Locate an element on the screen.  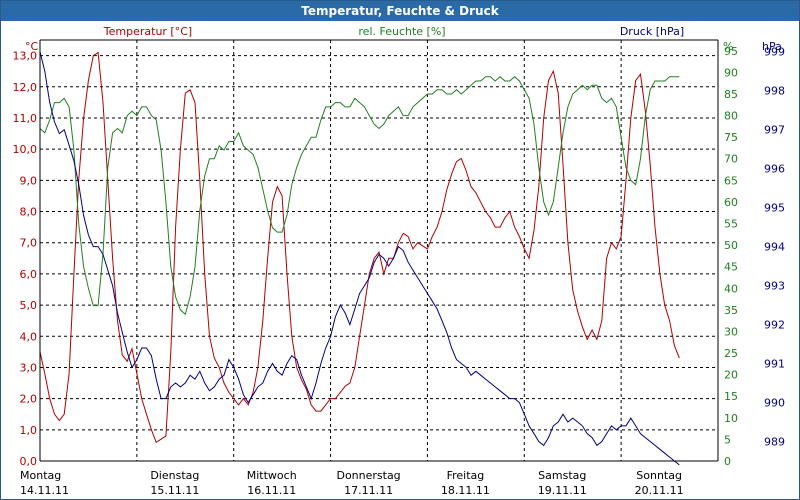
temperature-axis-title: Temperatur [°C] is located at coordinates (147, 31).